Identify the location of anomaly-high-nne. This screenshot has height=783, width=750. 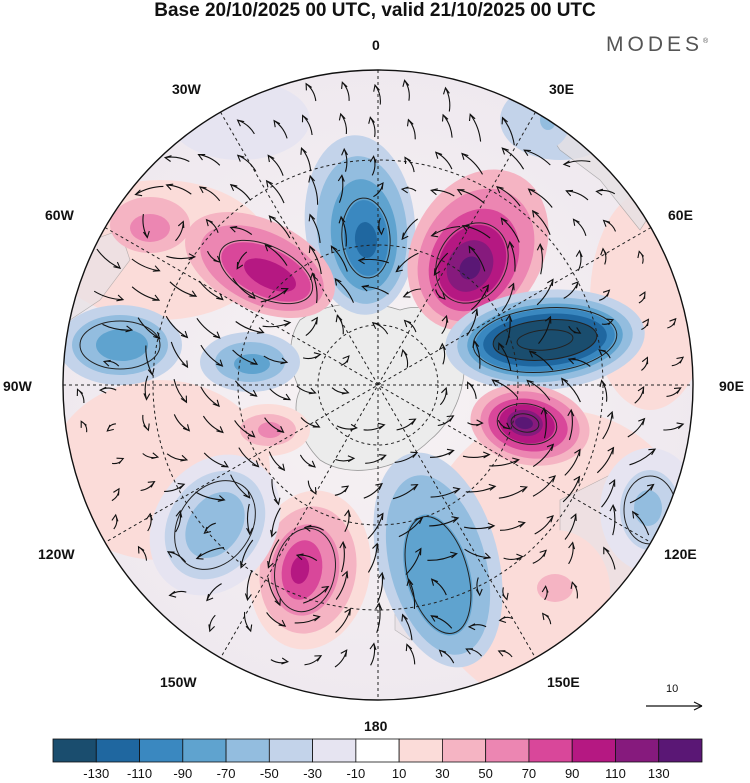
(478, 250).